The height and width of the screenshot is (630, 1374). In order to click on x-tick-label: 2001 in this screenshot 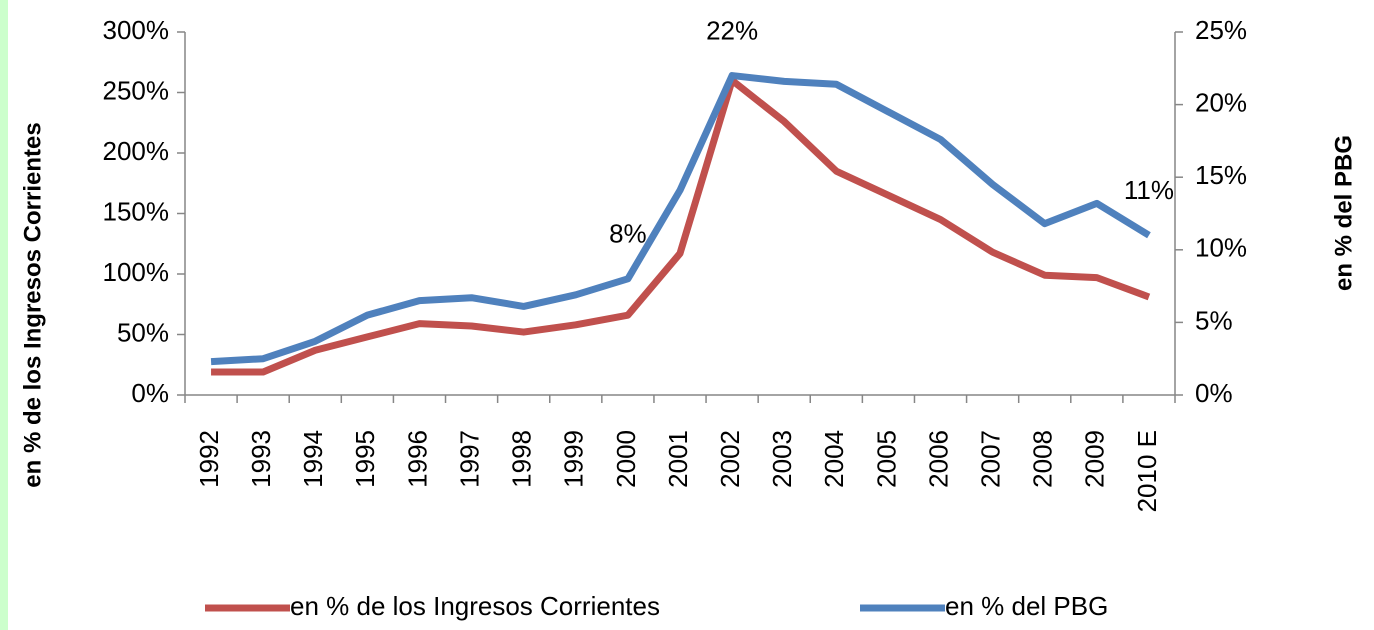, I will do `click(678, 459)`.